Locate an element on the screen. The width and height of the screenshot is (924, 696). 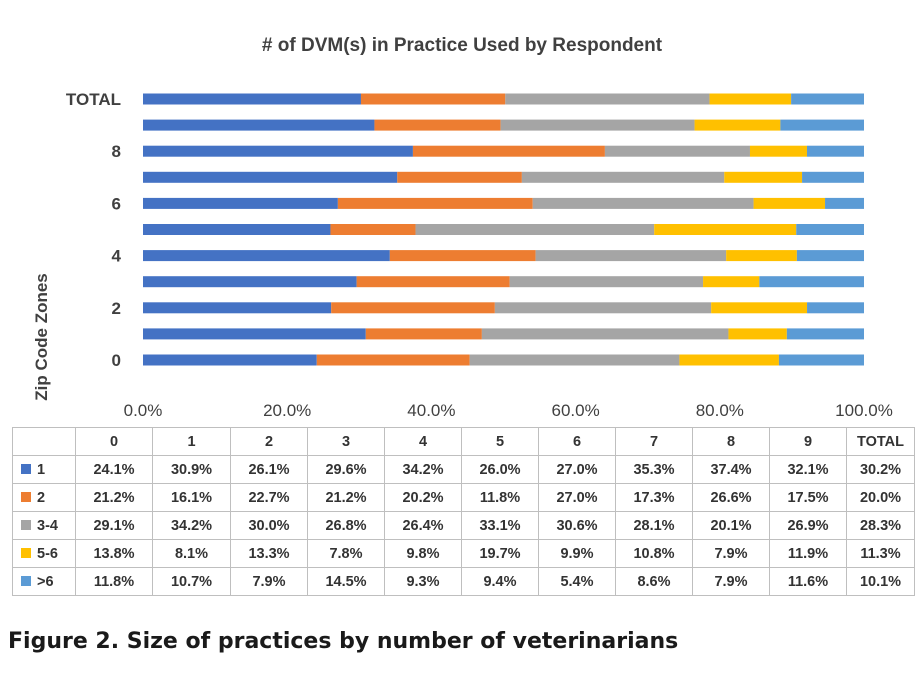
x-tick-label: 20.0% is located at coordinates (287, 410).